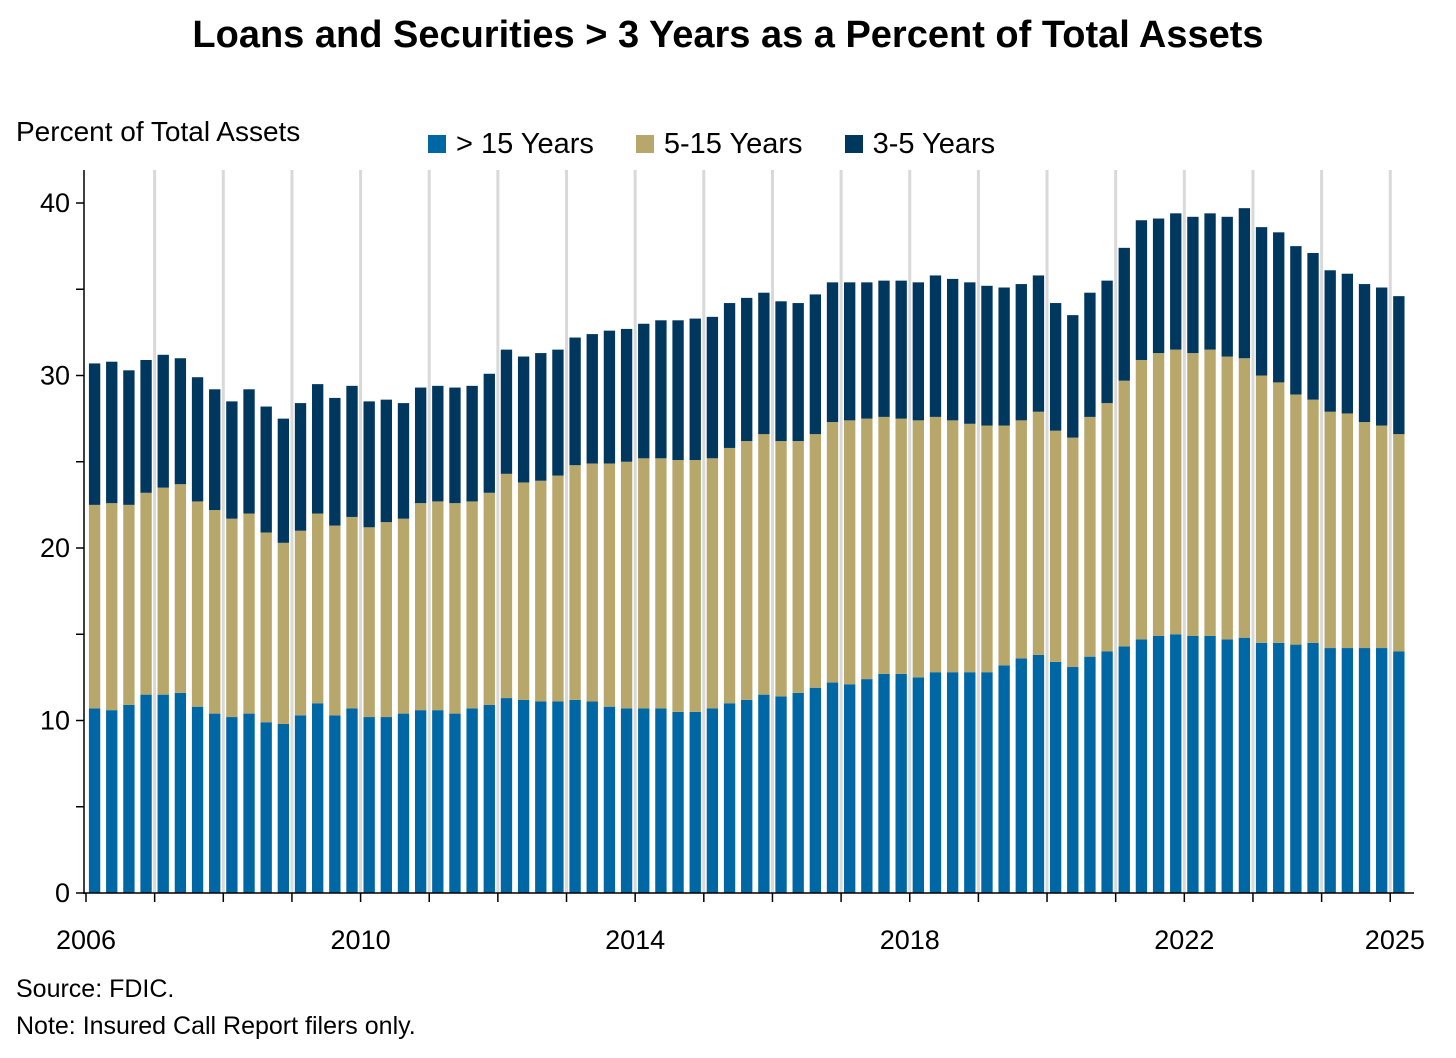 The height and width of the screenshot is (1058, 1456). What do you see at coordinates (55, 548) in the screenshot?
I see `y-tick-label: 20` at bounding box center [55, 548].